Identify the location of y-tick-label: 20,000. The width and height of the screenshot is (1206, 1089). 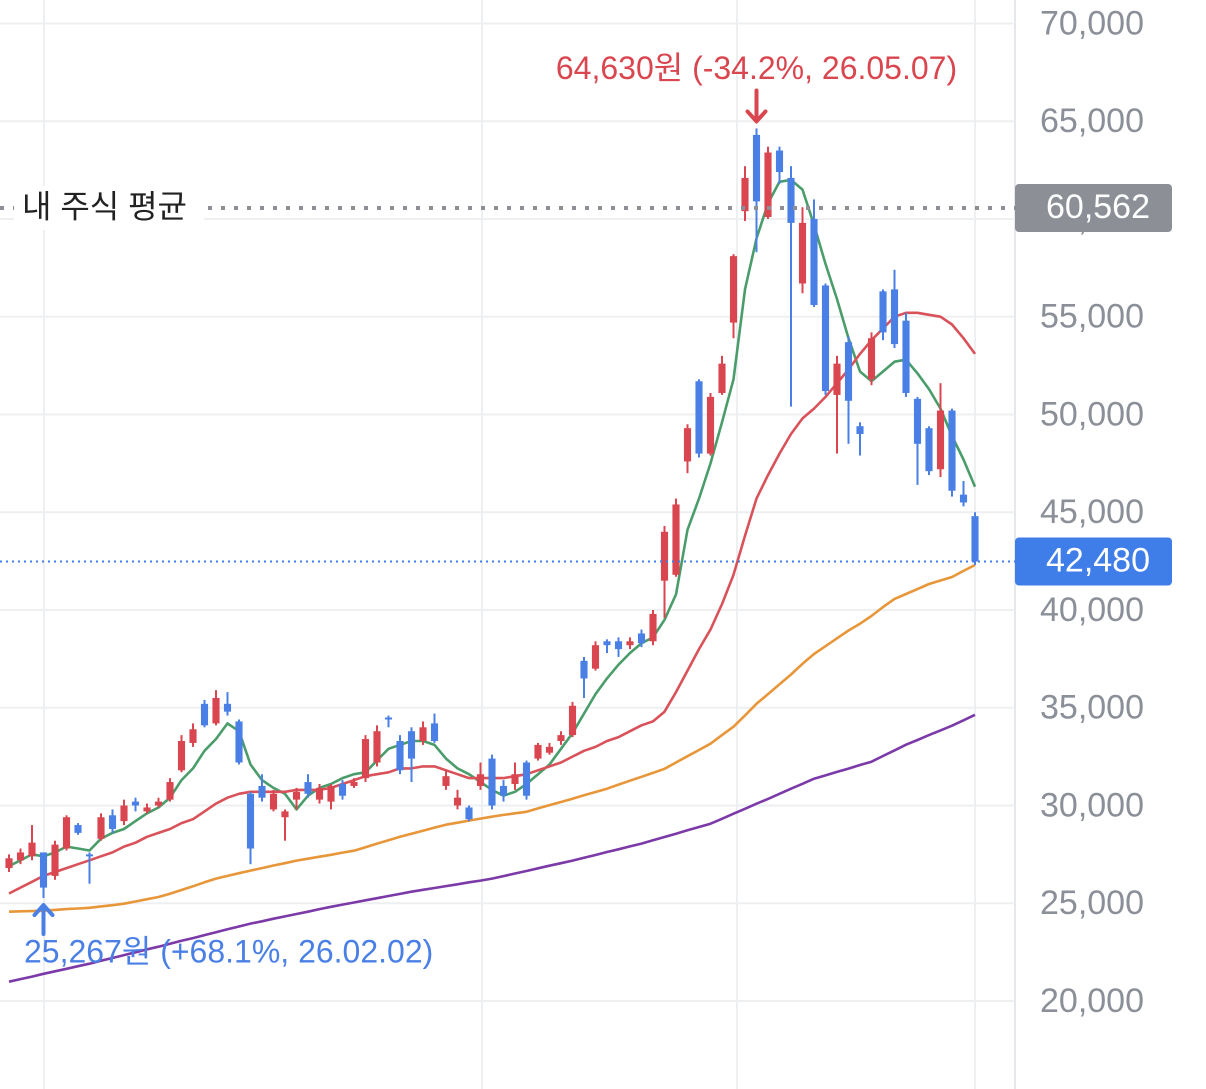
(1092, 1001).